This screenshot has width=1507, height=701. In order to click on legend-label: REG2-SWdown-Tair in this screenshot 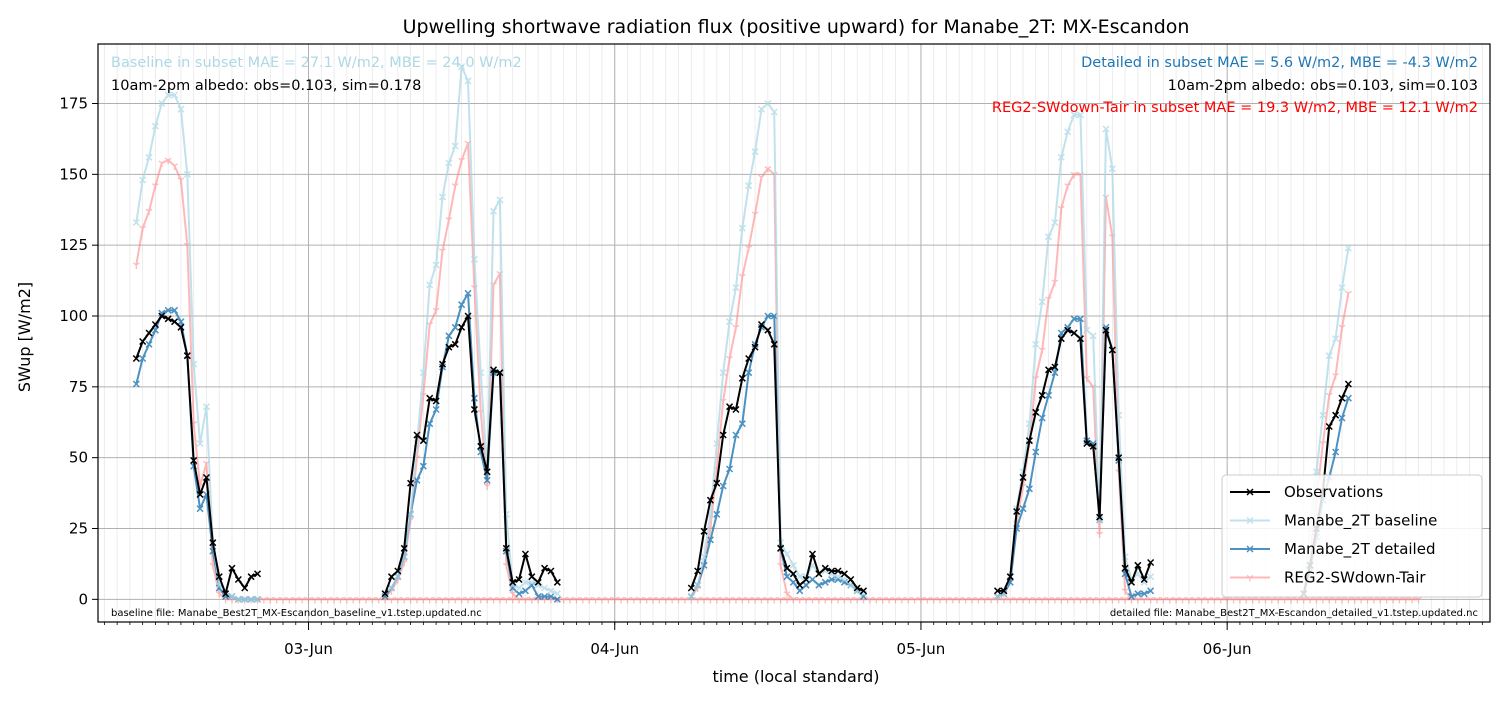, I will do `click(1355, 578)`.